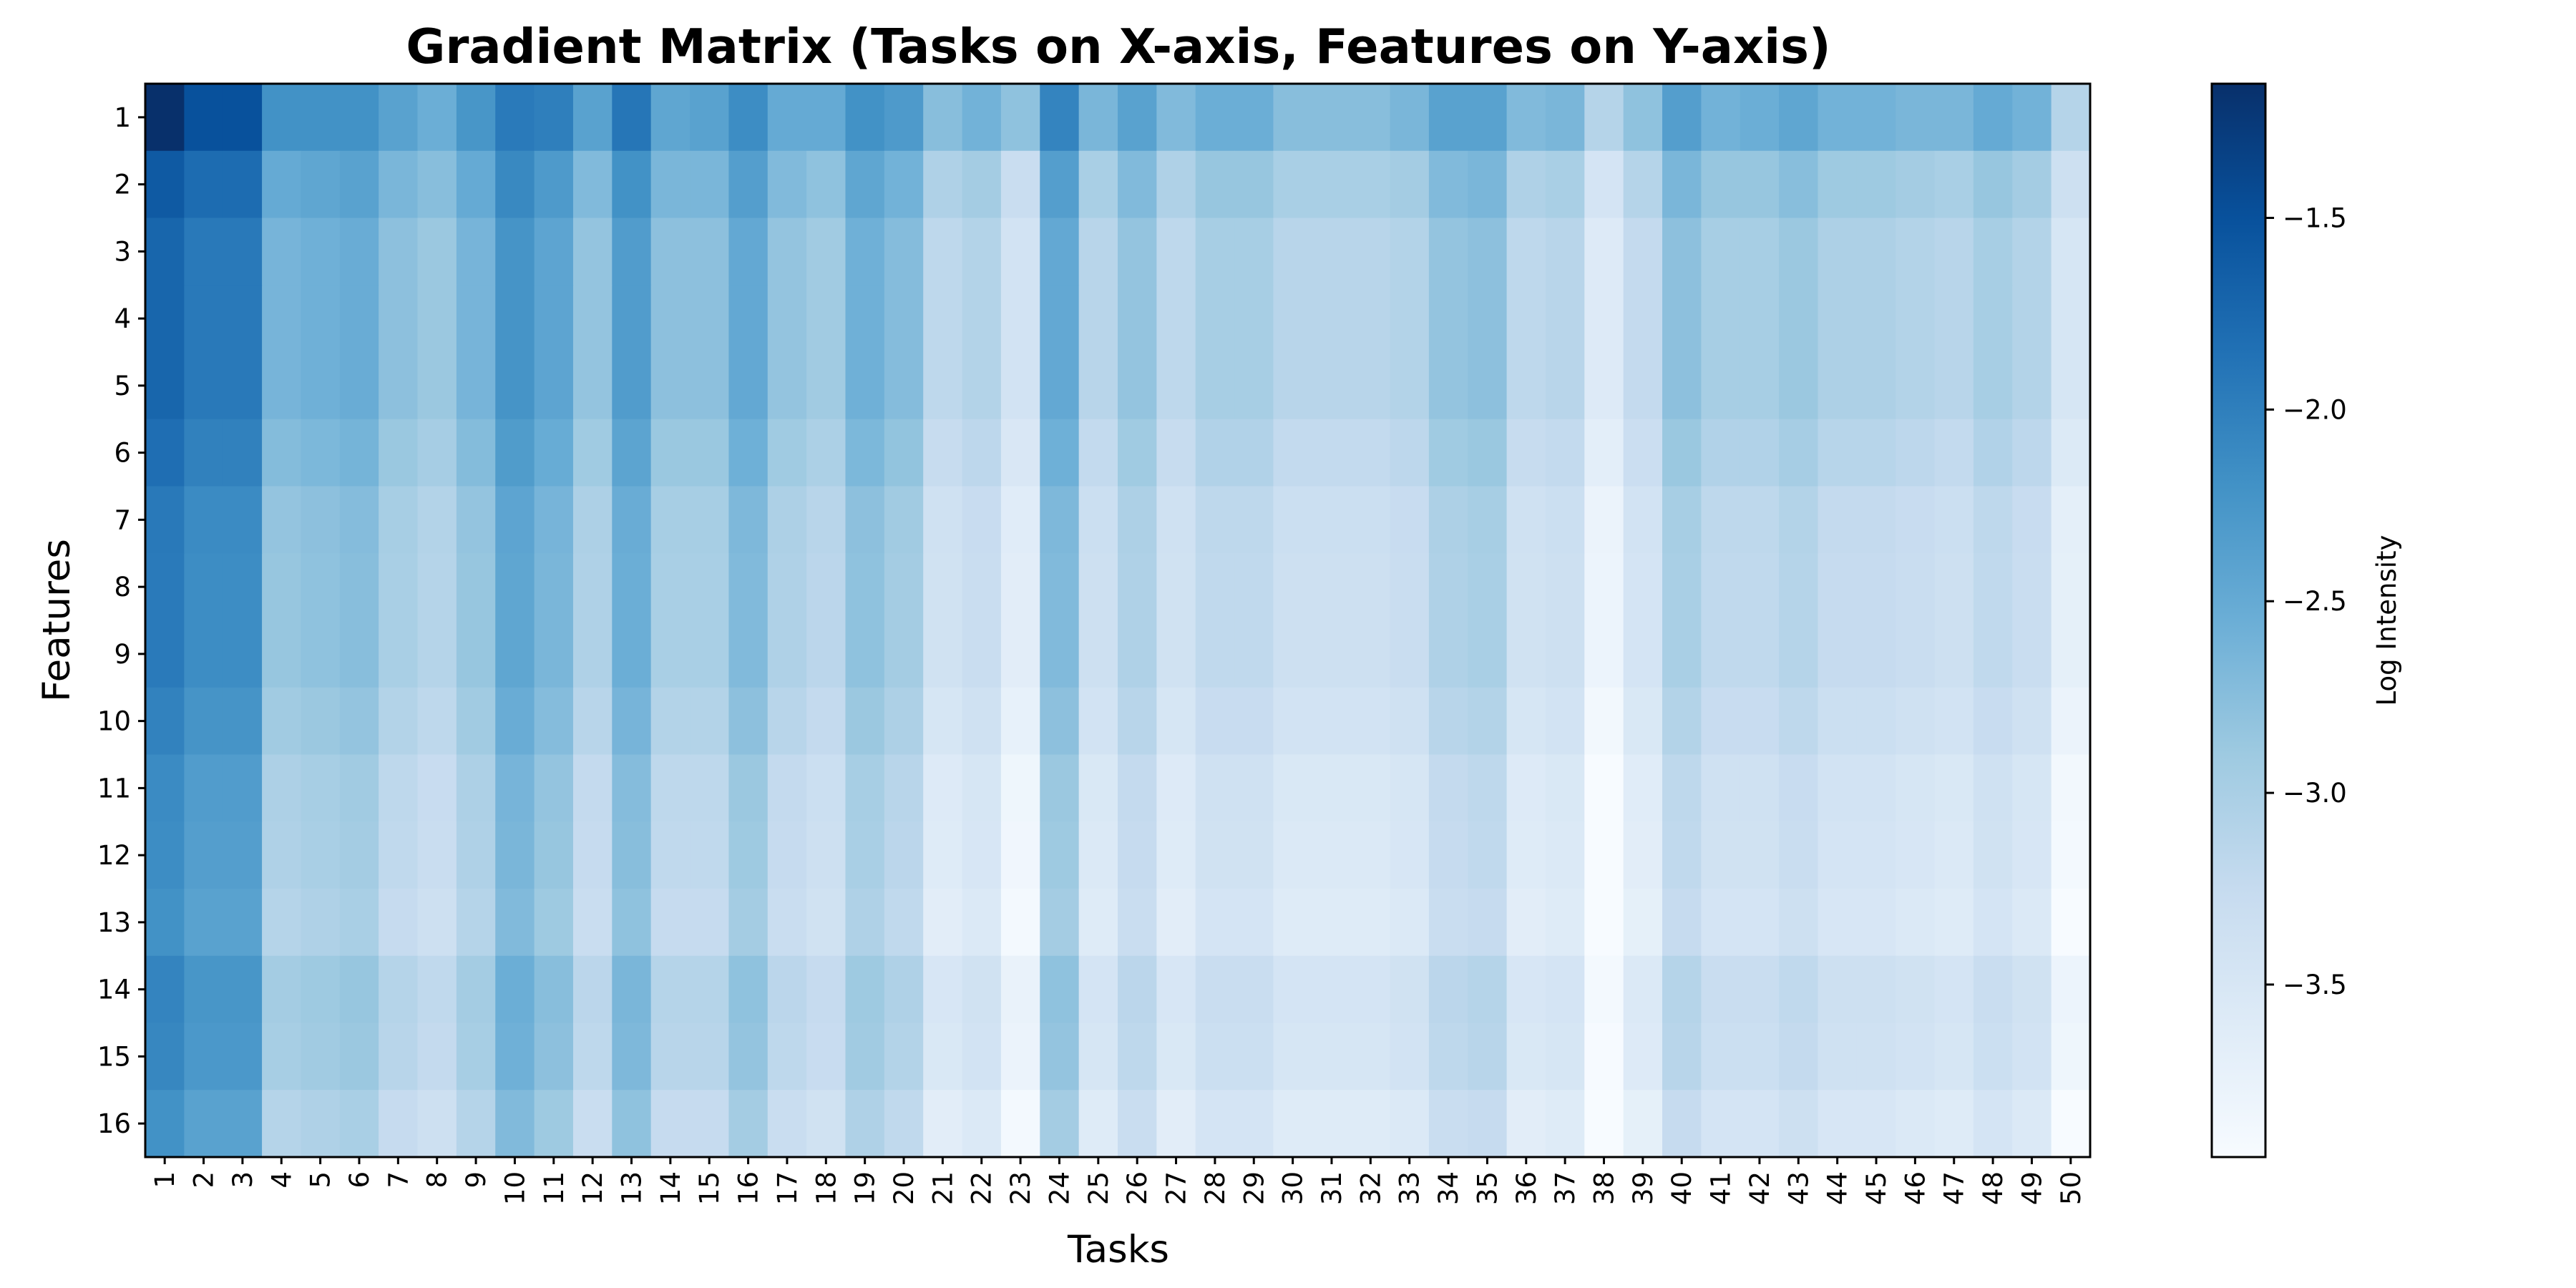  I want to click on y-tick-label: 10, so click(114, 721).